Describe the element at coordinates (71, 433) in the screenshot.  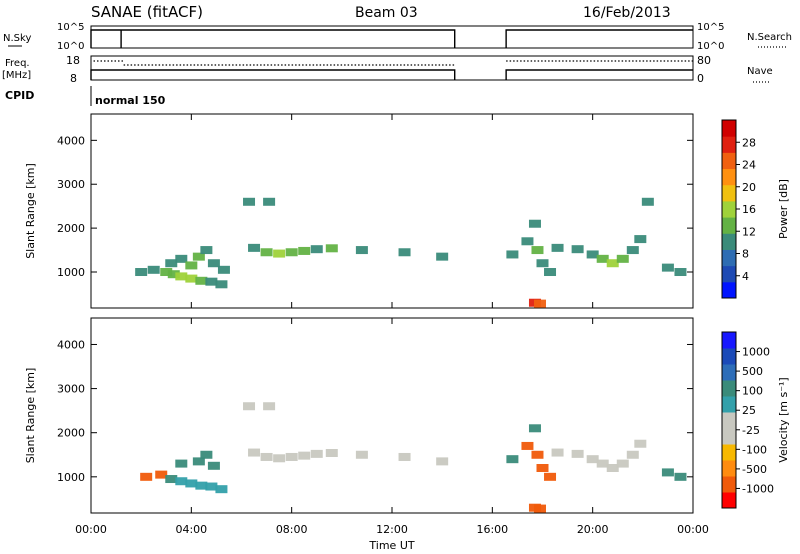
I see `velocity-ytick-label: 2000` at that location.